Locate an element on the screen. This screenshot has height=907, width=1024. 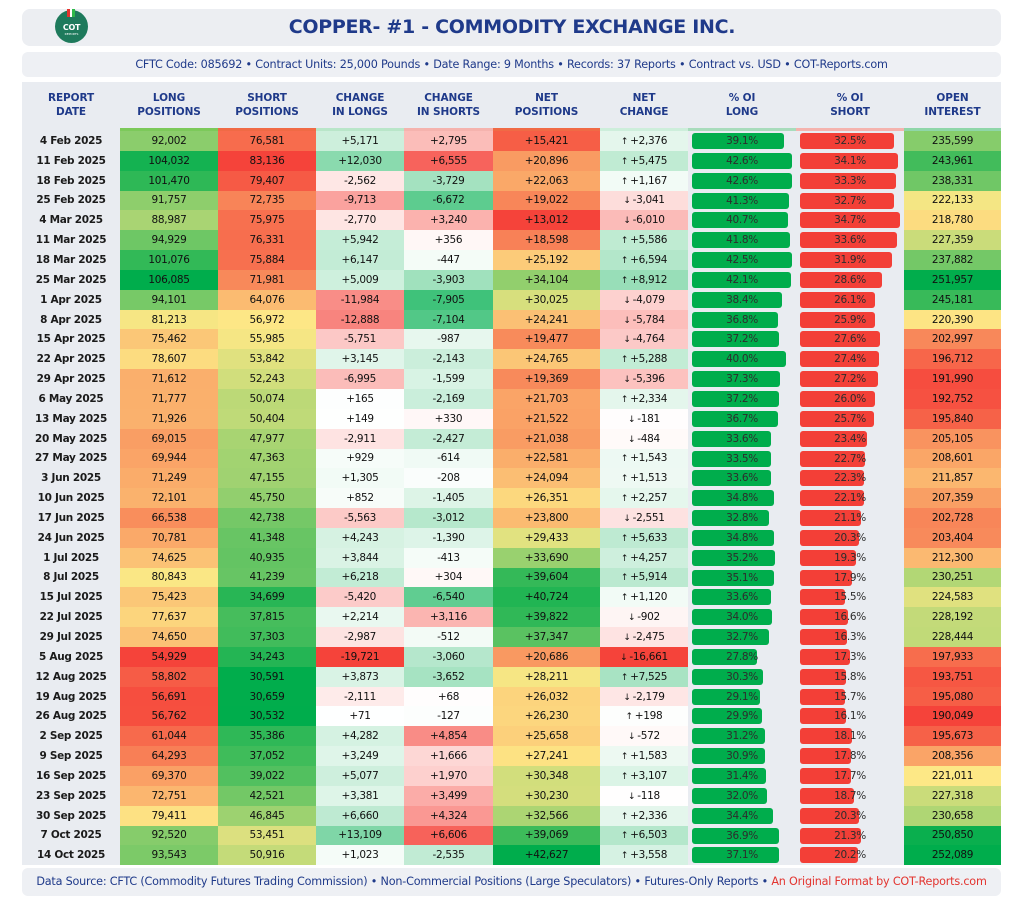
cell-chg-short: -3,652 is located at coordinates (448, 676).